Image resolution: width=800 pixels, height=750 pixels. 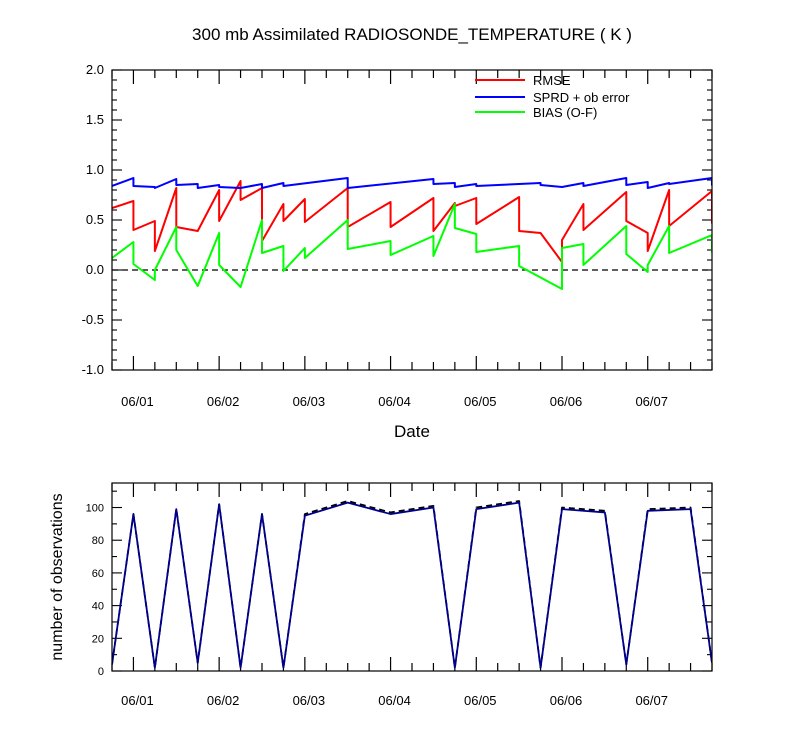 What do you see at coordinates (57, 576) in the screenshot?
I see `bottom-y-axis-label: number of observations` at bounding box center [57, 576].